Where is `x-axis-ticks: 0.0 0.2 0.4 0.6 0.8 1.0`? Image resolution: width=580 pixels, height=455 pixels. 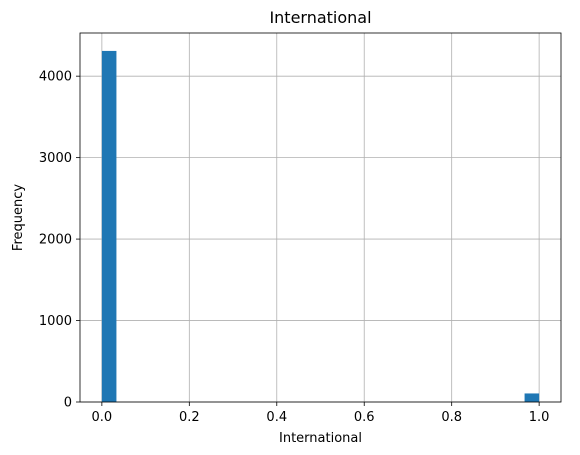 x-axis-ticks: 0.0 0.2 0.4 0.6 0.8 1.0 is located at coordinates (321, 413).